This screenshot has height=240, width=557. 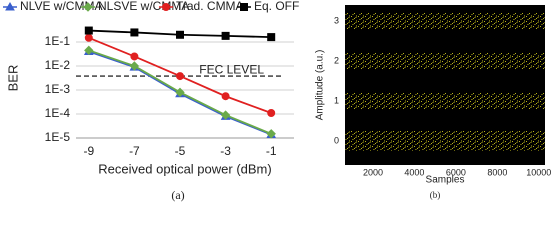 I want to click on y-tick-label: 1E-5, so click(x=58, y=137).